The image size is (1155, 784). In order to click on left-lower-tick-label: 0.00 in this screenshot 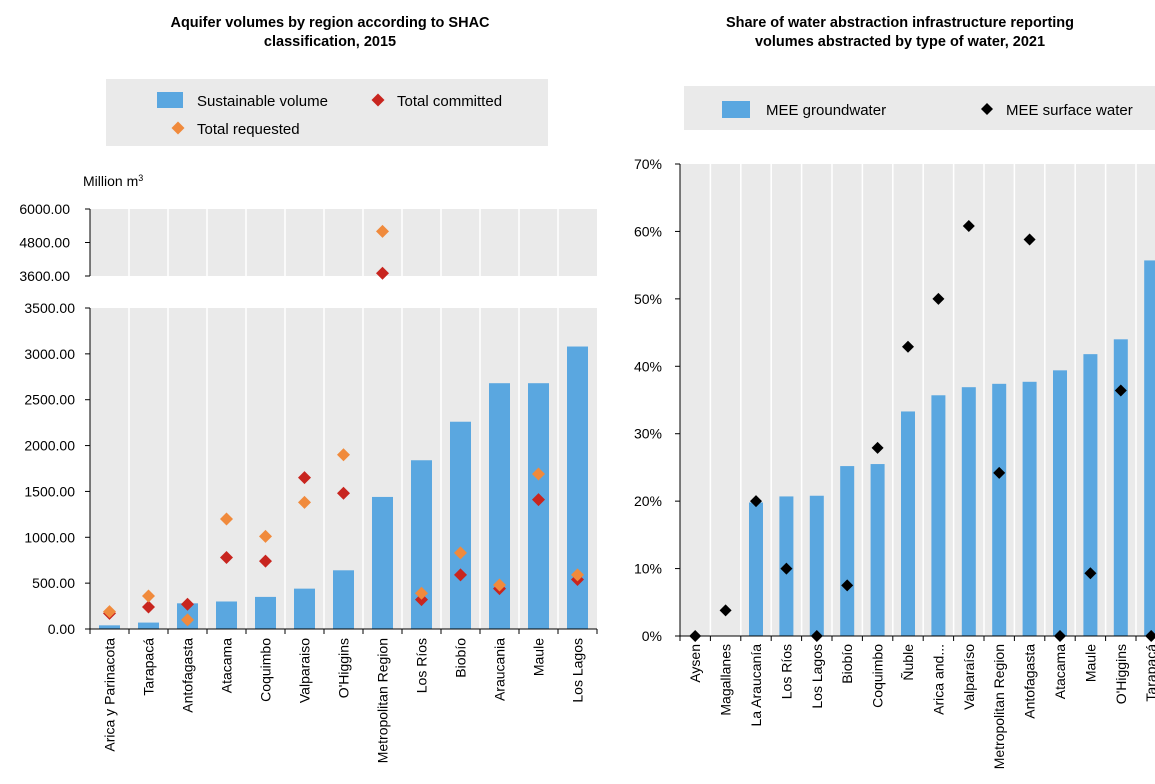, I will do `click(61, 629)`.